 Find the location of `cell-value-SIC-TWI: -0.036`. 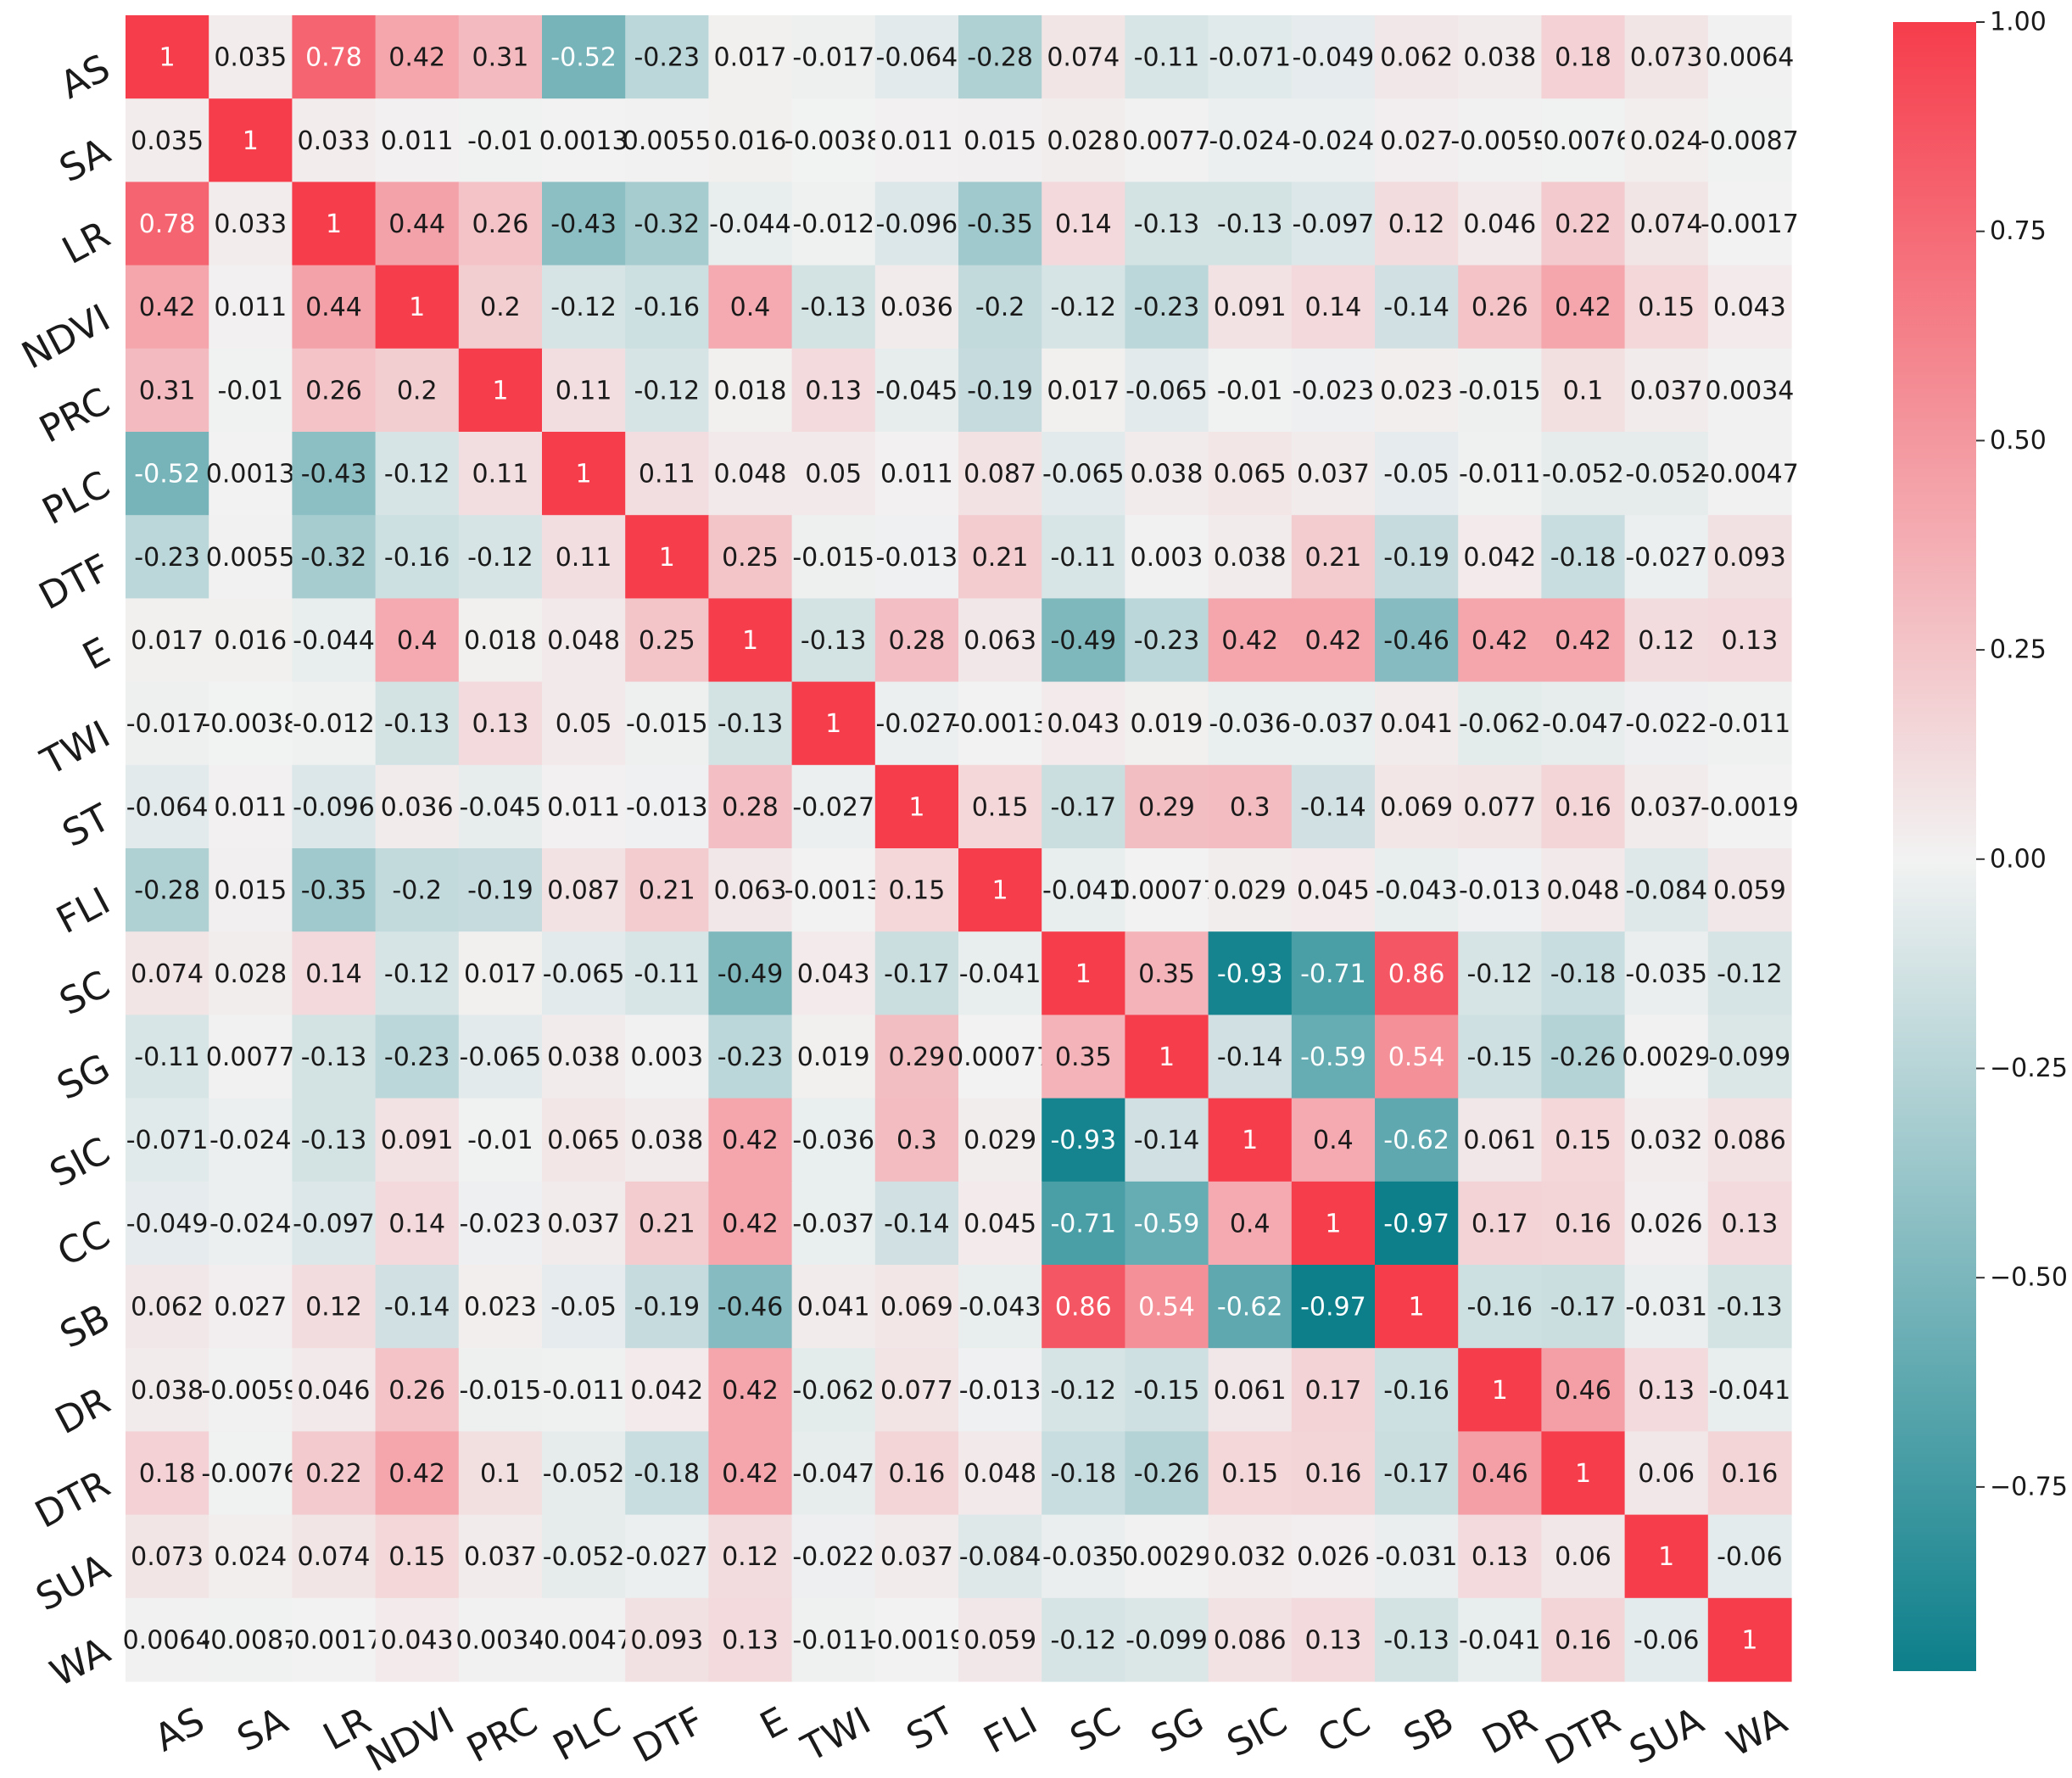

cell-value-SIC-TWI: -0.036 is located at coordinates (833, 1140).